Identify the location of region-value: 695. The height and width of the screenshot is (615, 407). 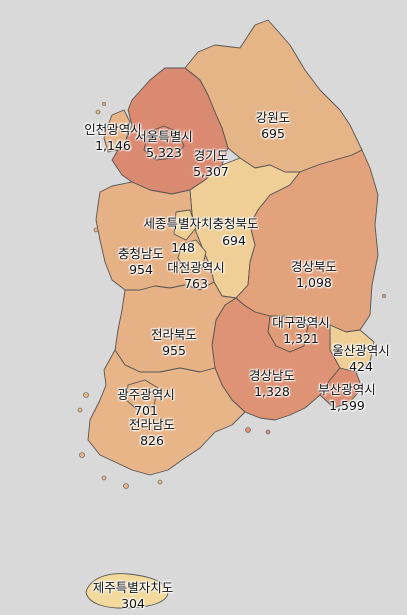
(273, 133).